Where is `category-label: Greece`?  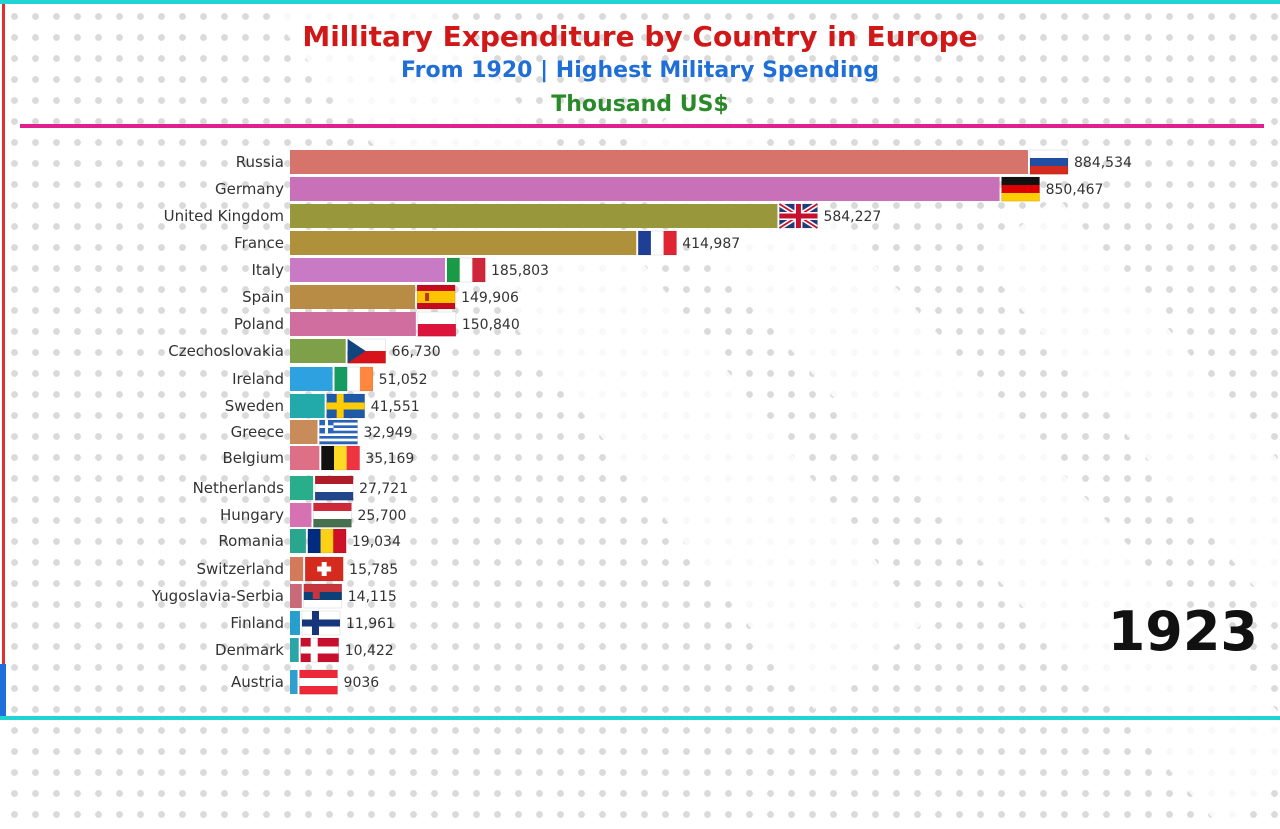 category-label: Greece is located at coordinates (257, 432).